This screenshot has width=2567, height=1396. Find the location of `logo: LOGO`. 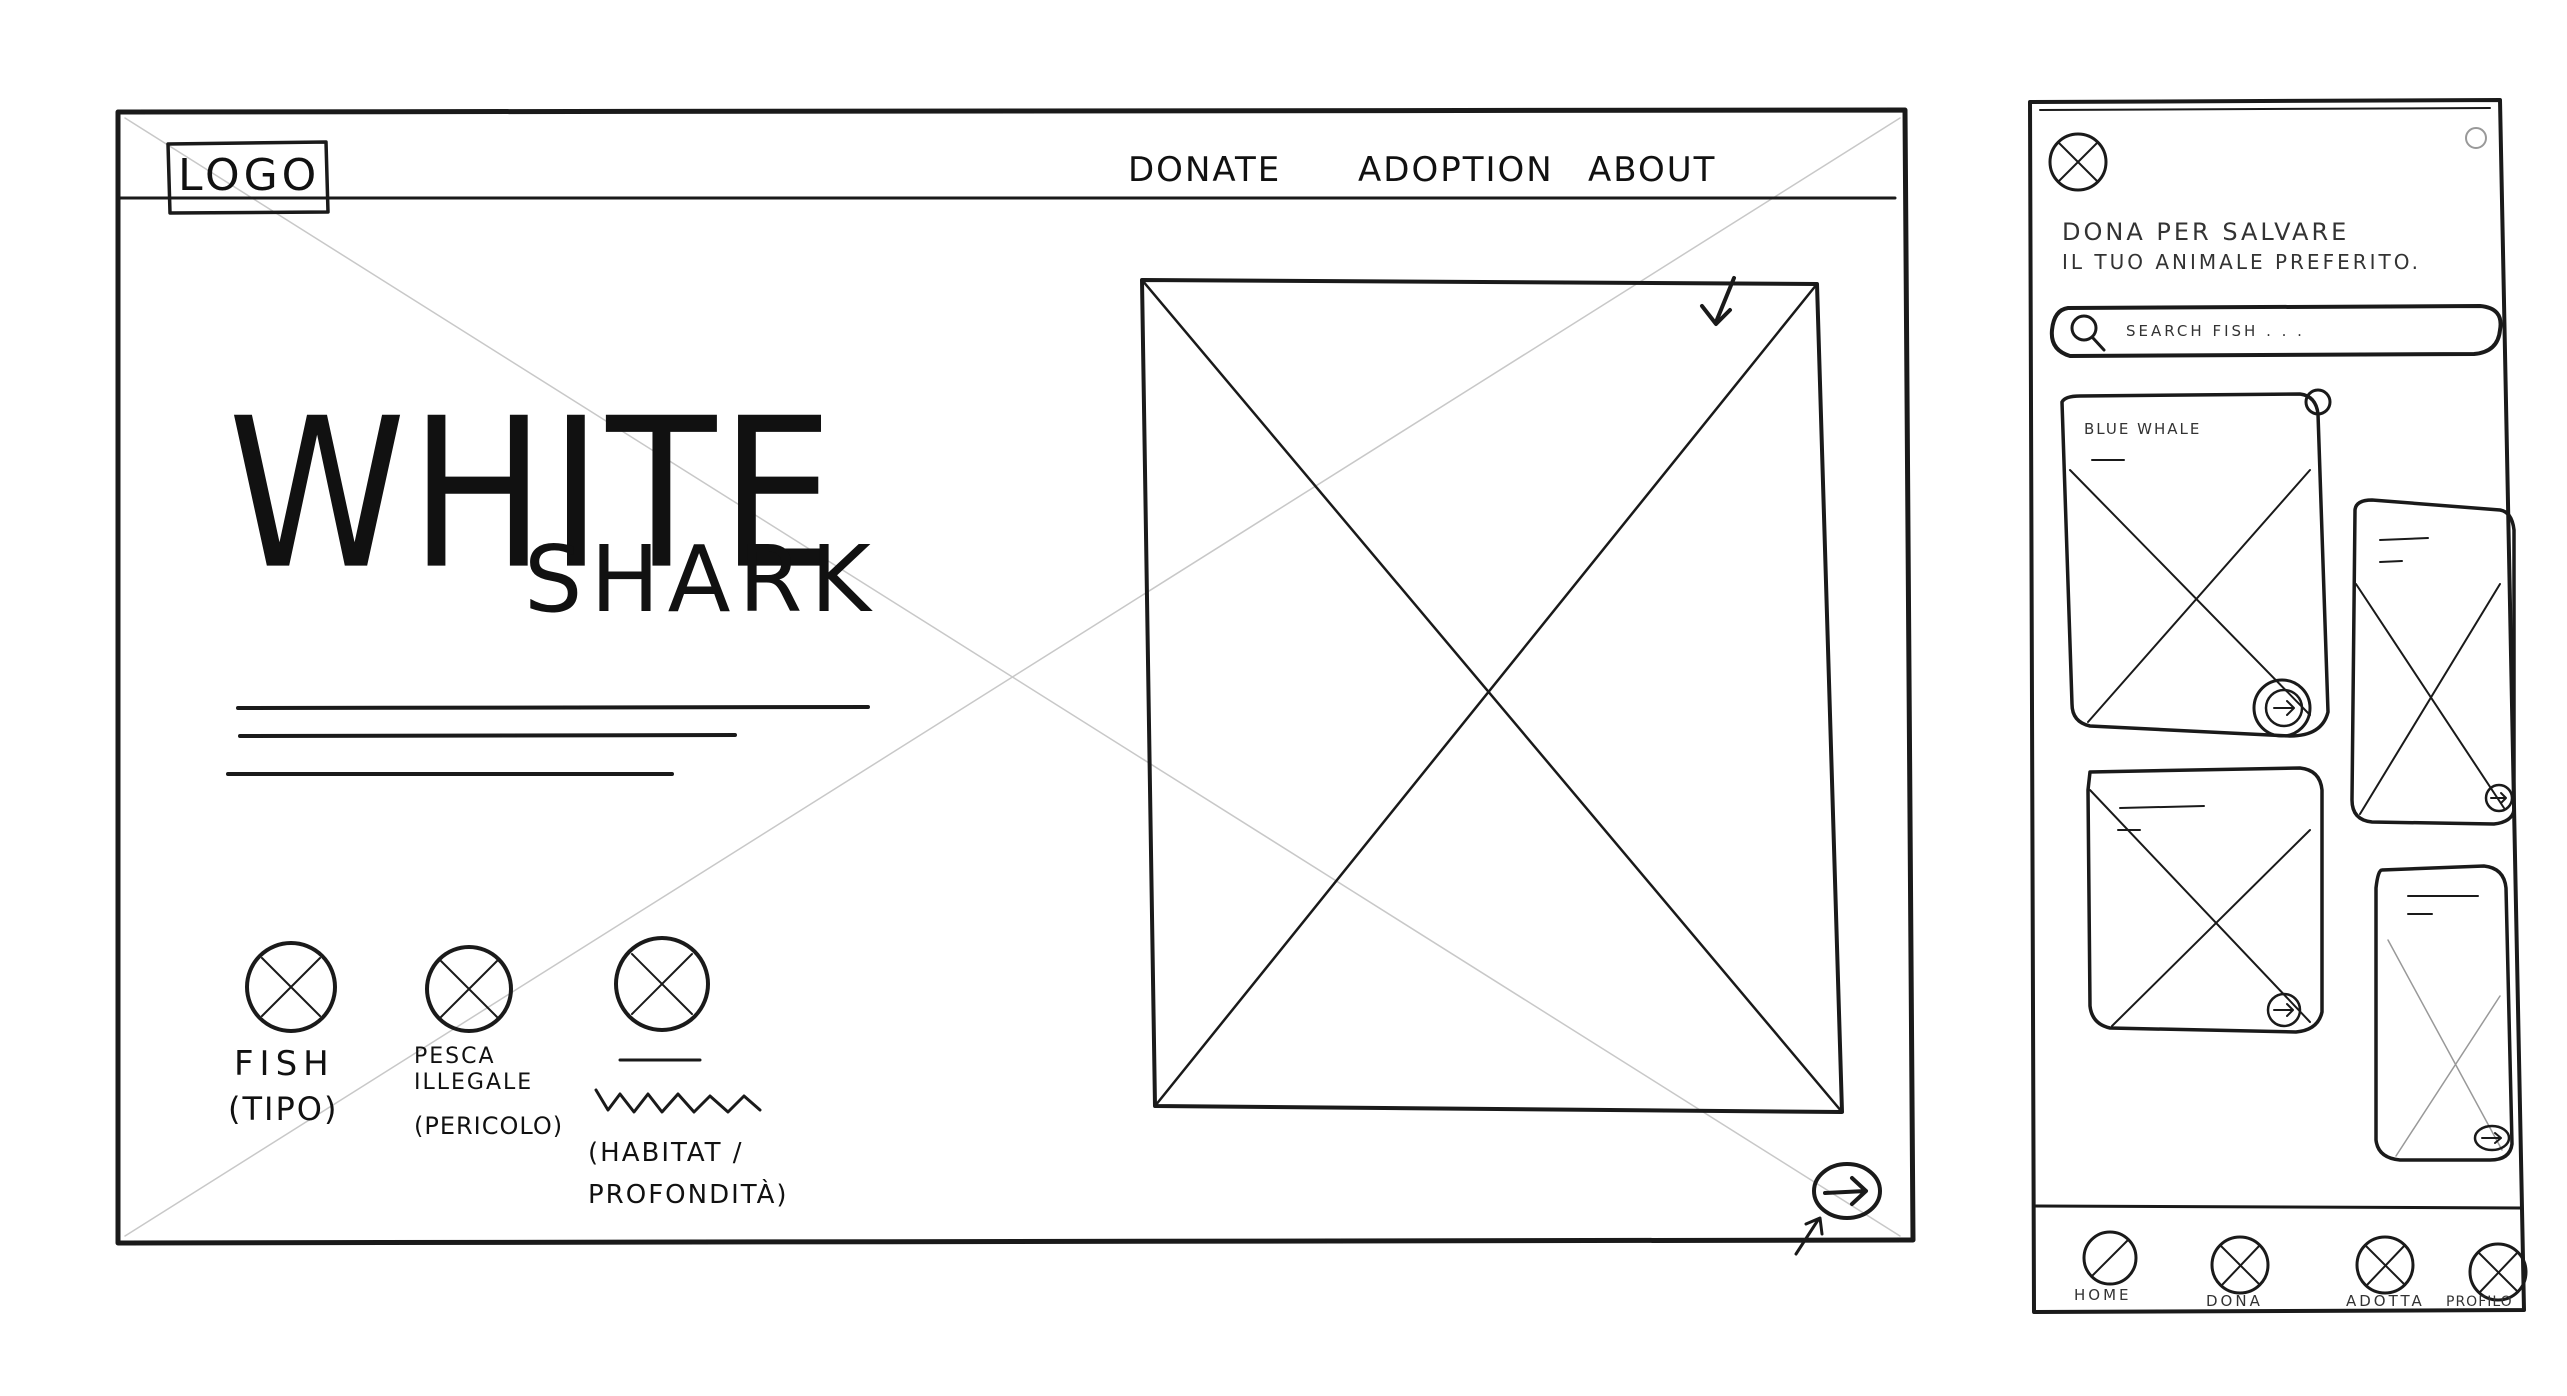

logo: LOGO is located at coordinates (249, 175).